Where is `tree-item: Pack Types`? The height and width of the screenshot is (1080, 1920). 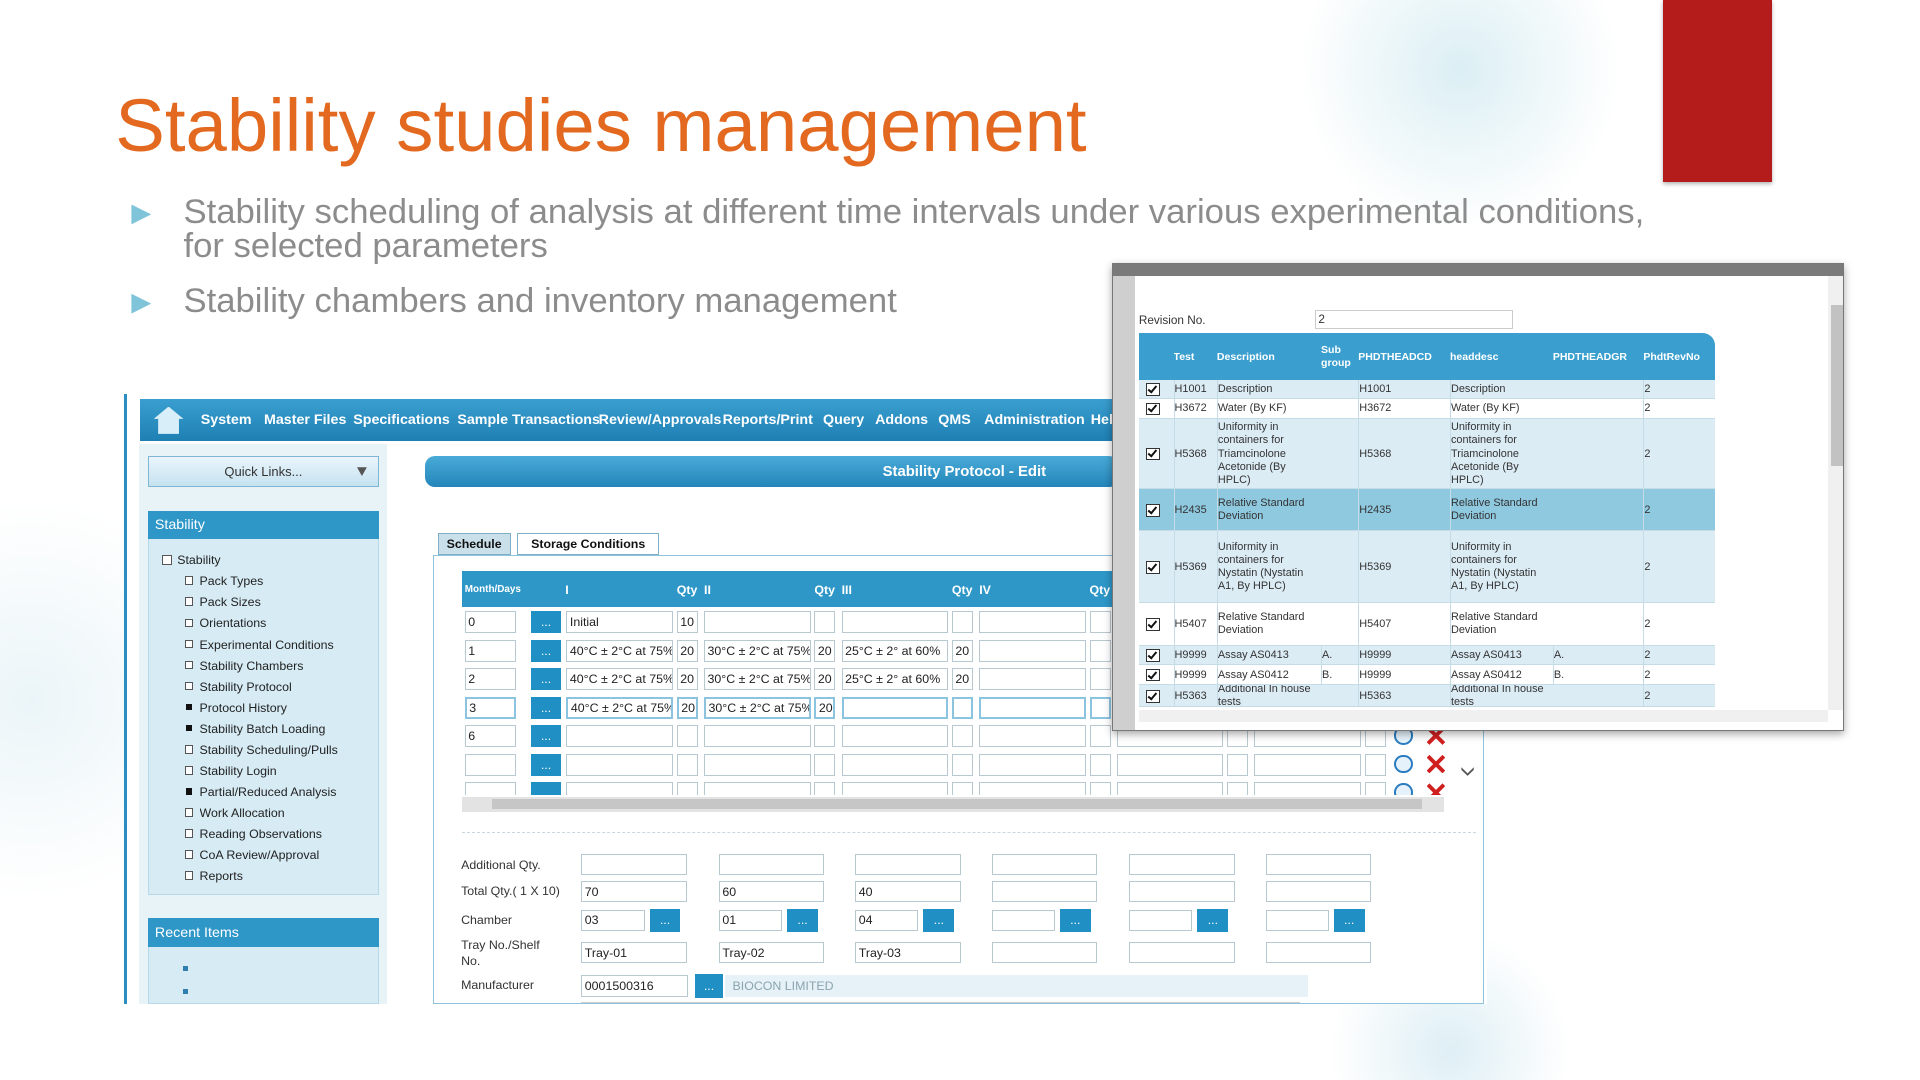
tree-item: Pack Types is located at coordinates (231, 581).